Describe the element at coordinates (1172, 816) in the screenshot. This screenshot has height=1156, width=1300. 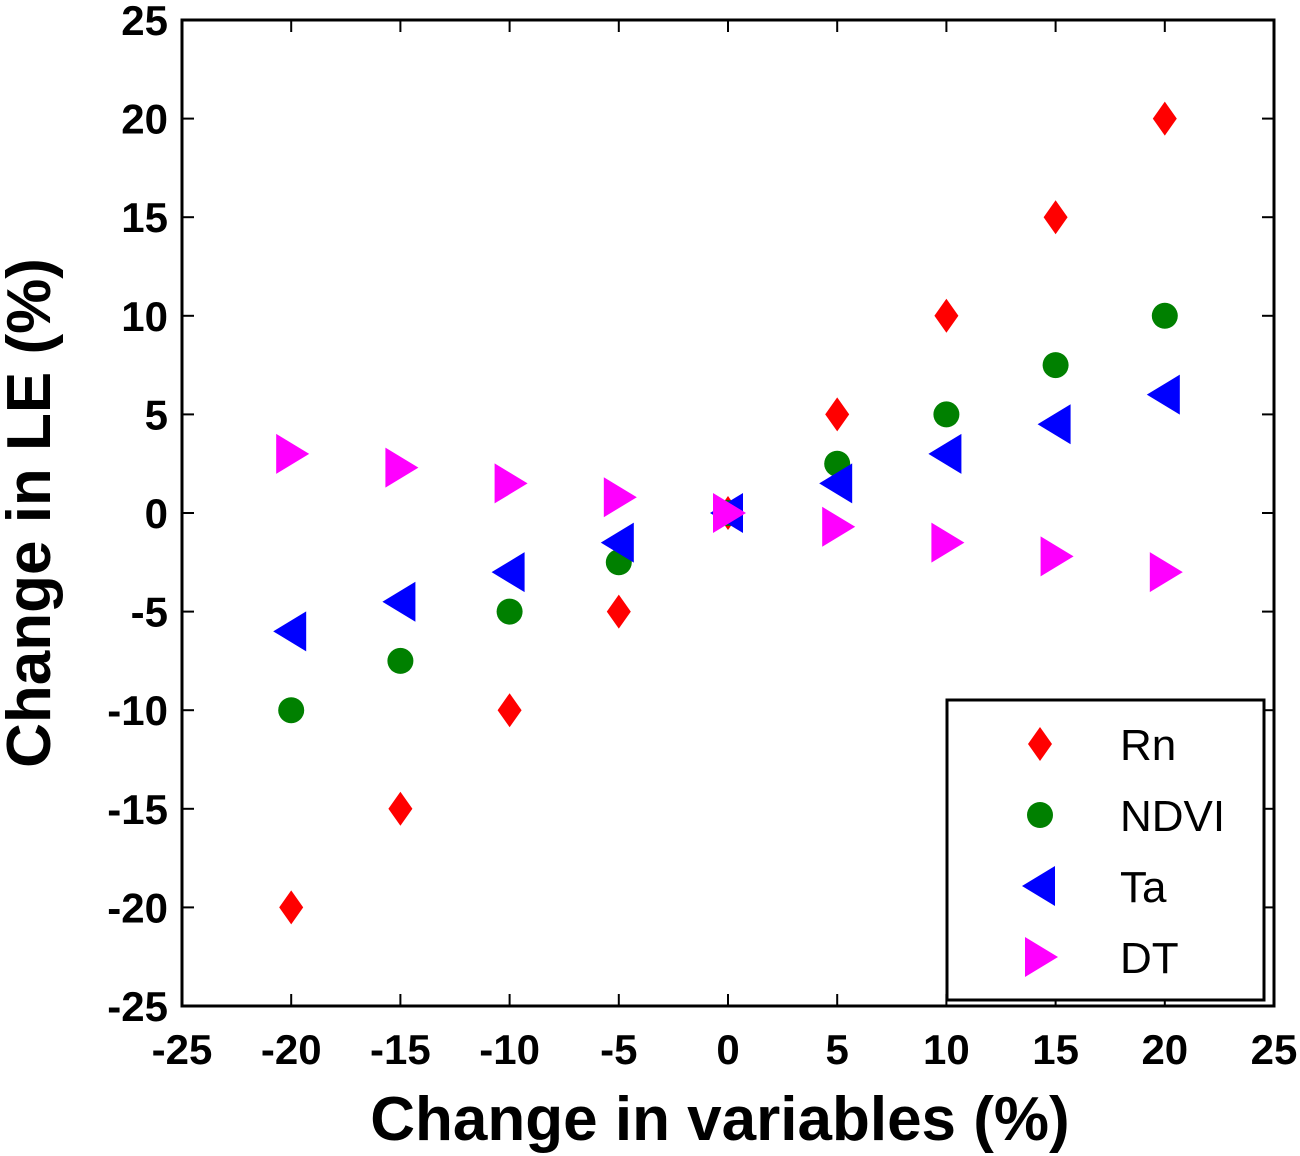
I see `legend-label-ndvi: NDVI` at that location.